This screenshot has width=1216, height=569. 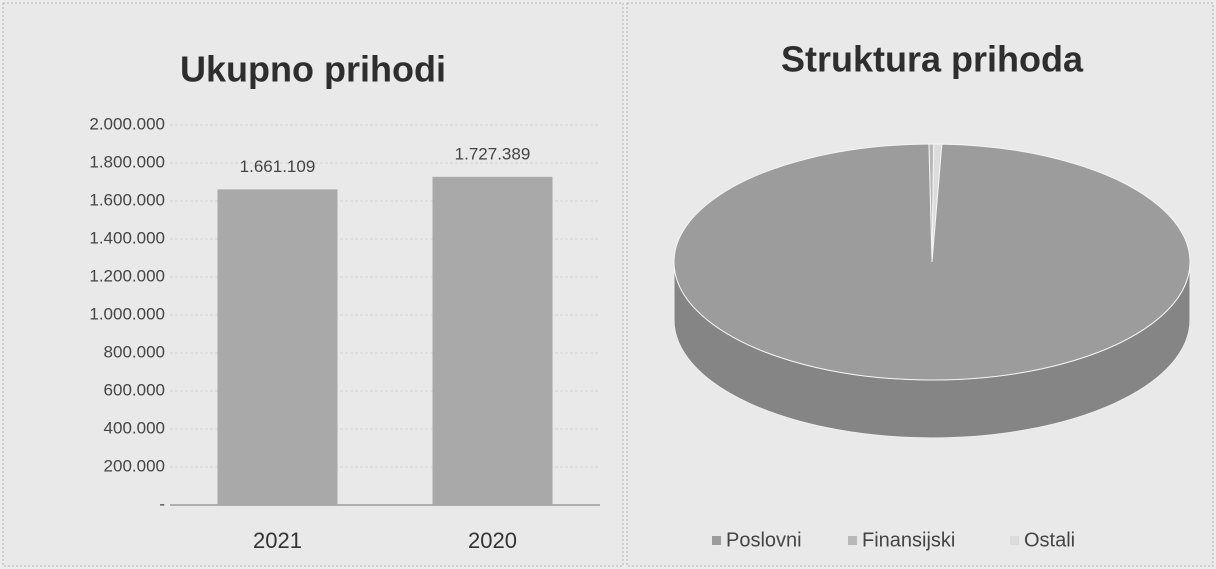 What do you see at coordinates (162, 503) in the screenshot?
I see `y-tick-label: -` at bounding box center [162, 503].